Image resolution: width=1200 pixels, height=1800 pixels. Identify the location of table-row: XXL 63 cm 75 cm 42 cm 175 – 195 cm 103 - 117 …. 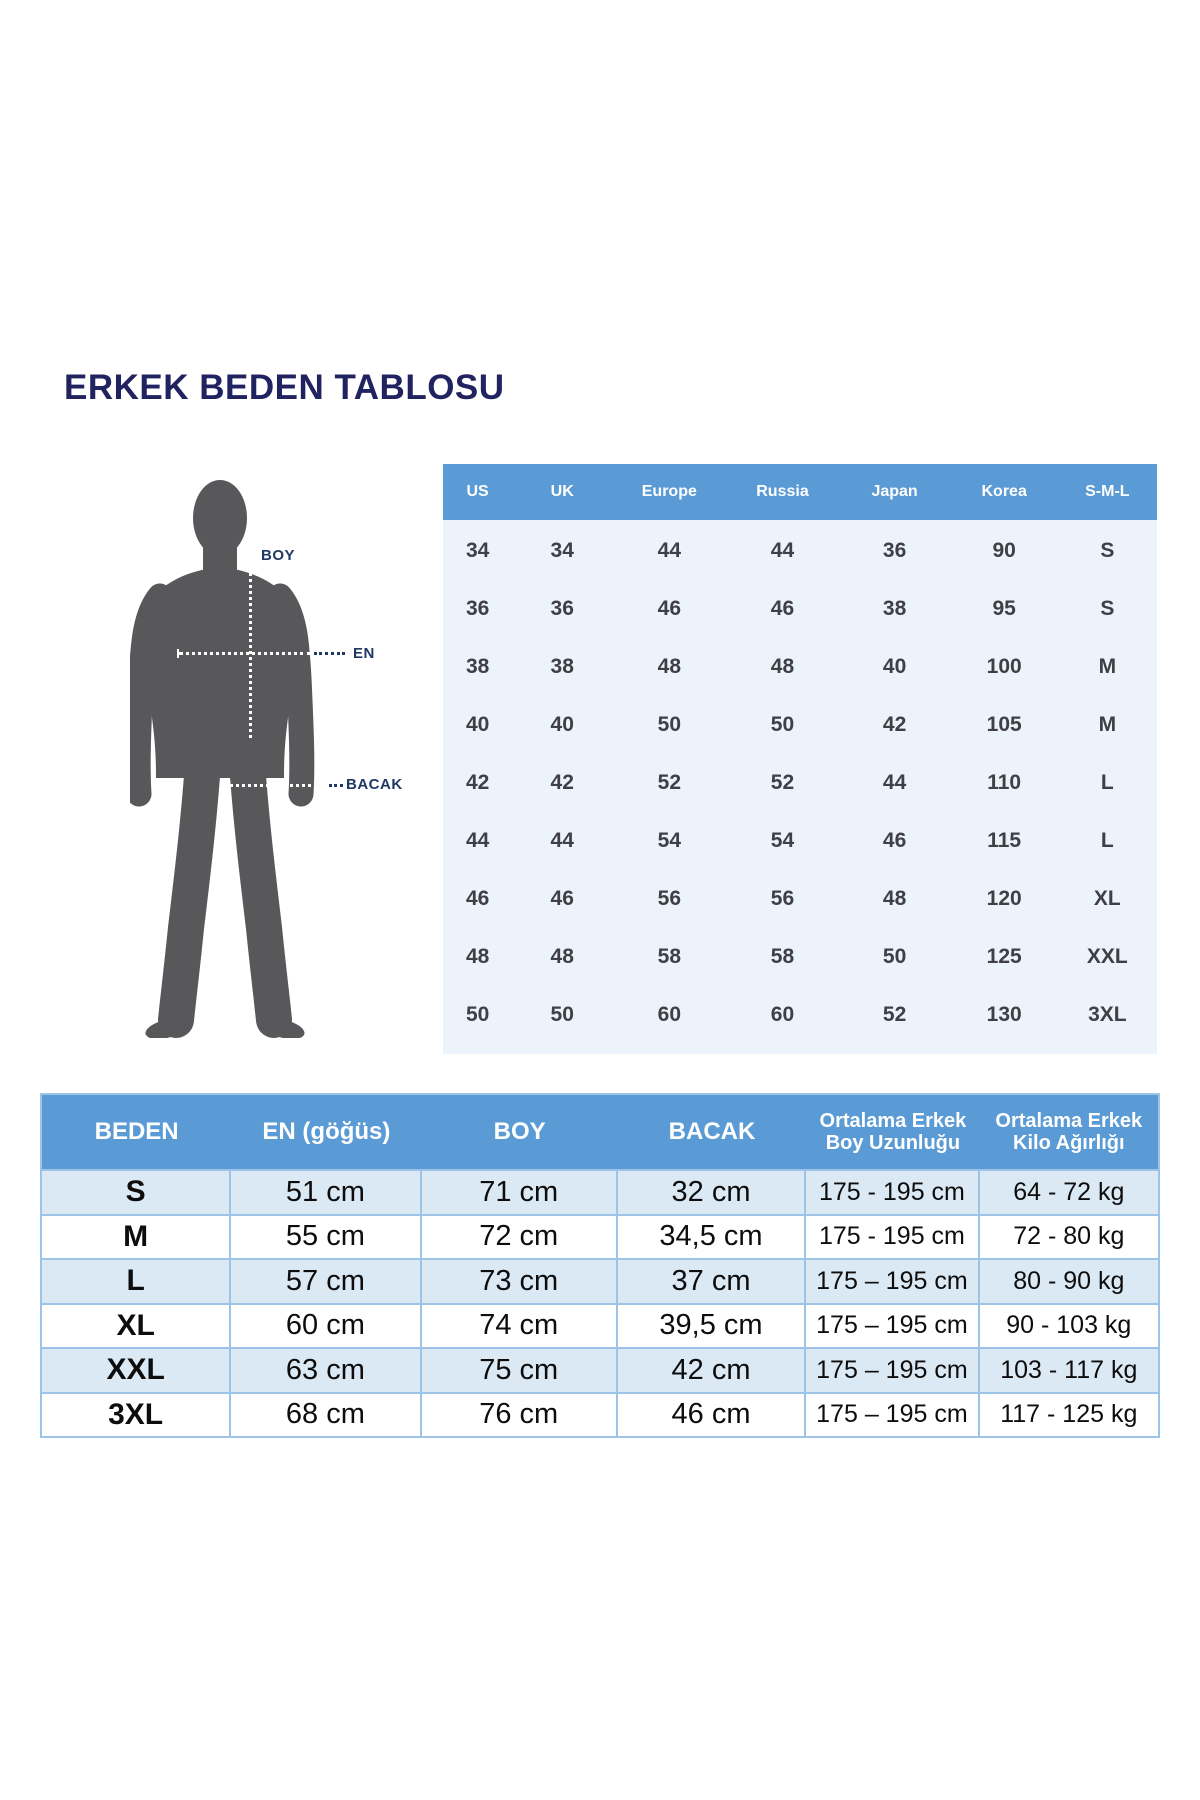
(600, 1369).